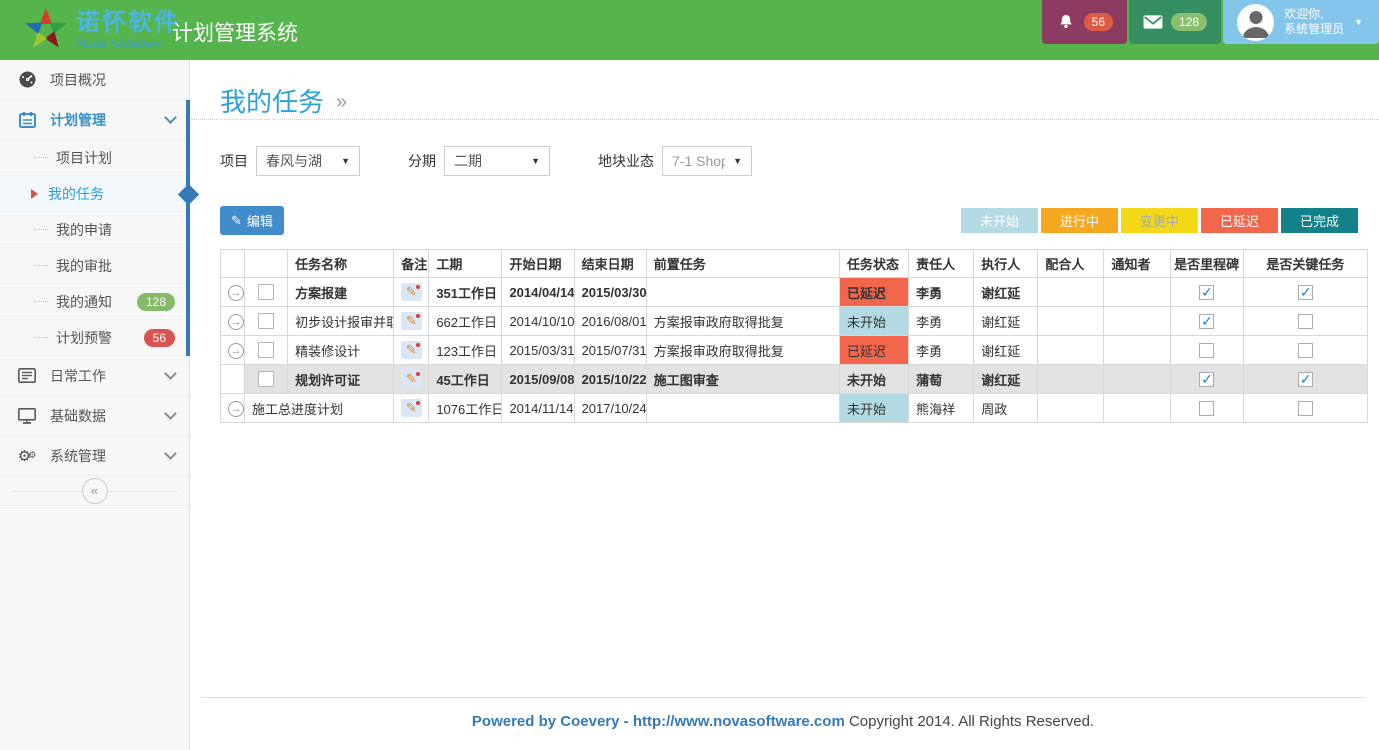 The height and width of the screenshot is (750, 1379). I want to click on sidebar-subitem-label: 计划预警, so click(84, 337).